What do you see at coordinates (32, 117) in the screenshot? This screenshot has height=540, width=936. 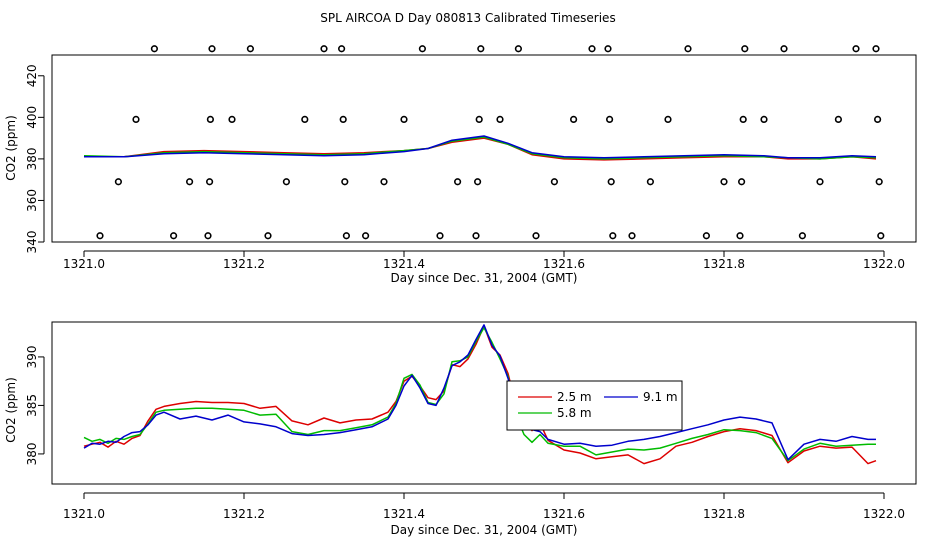 I see `top-y-tick-label: 400` at bounding box center [32, 117].